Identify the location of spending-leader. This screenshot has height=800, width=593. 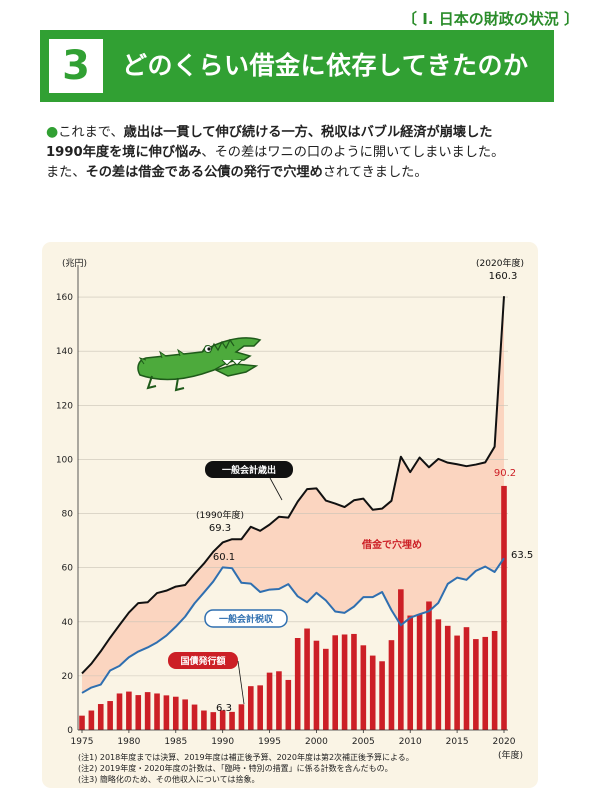
(276, 489).